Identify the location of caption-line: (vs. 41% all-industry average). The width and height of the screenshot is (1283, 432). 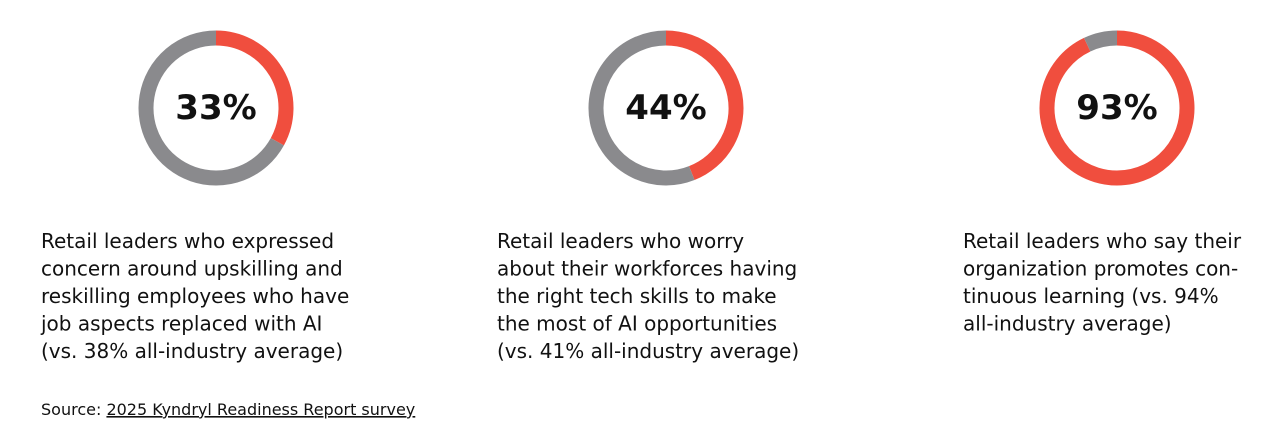
(648, 351).